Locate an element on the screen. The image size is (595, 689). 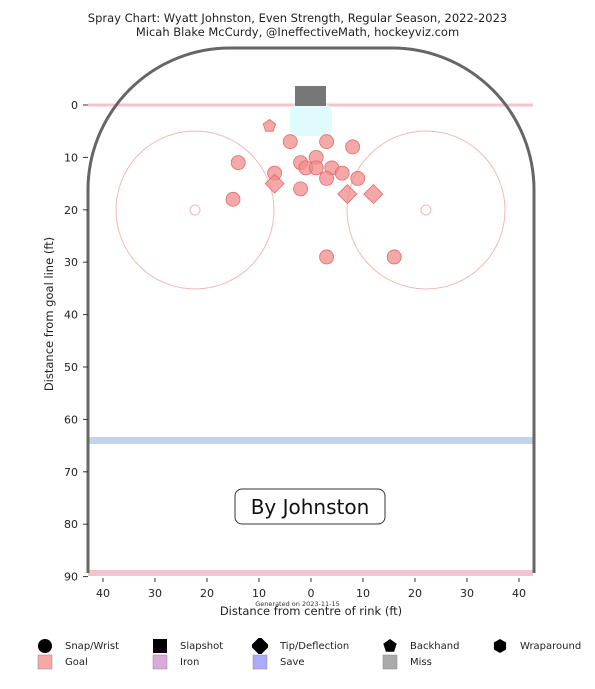
x-tick-label: 0 is located at coordinates (311, 593).